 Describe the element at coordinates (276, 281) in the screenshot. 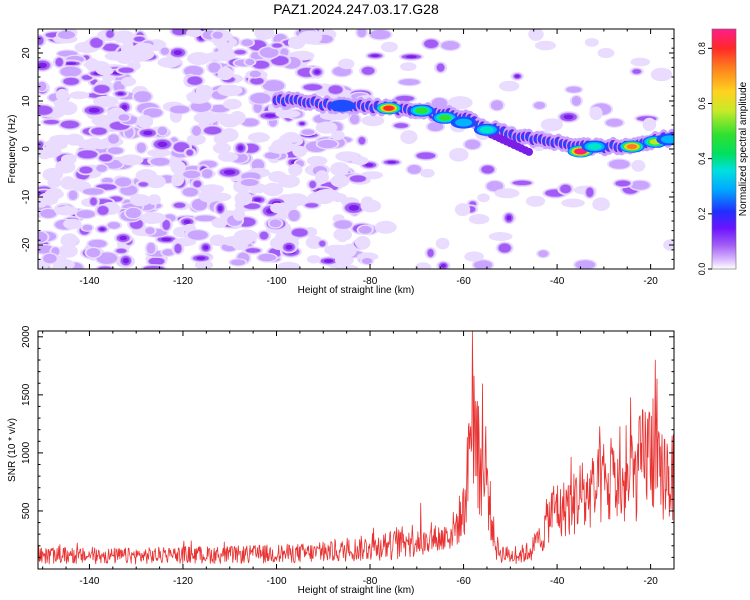

I see `x-tick-label: -100` at that location.